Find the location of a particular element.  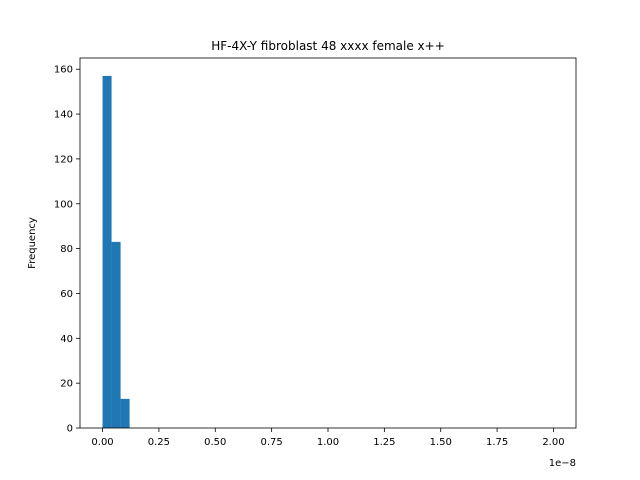

bars-group is located at coordinates (116, 251).